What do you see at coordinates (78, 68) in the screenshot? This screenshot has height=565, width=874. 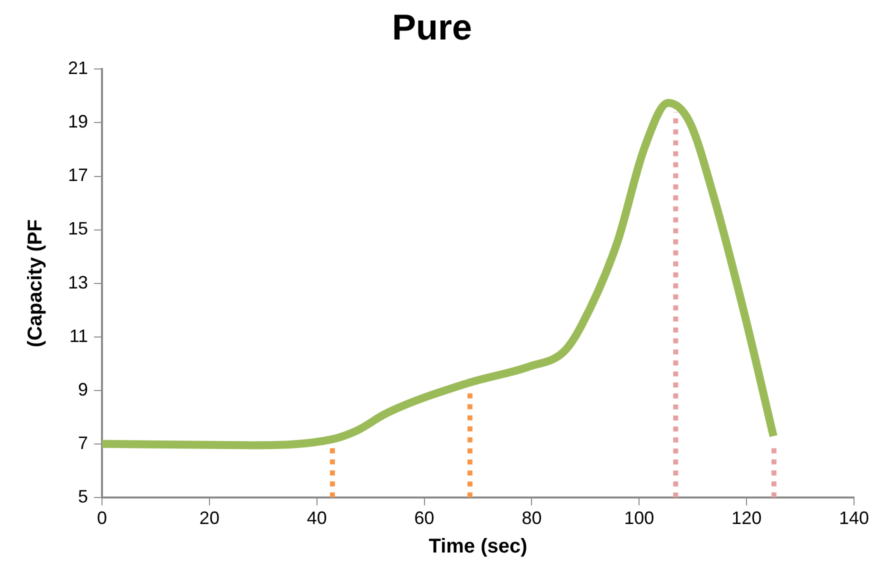 I see `y-tick-label: 21` at bounding box center [78, 68].